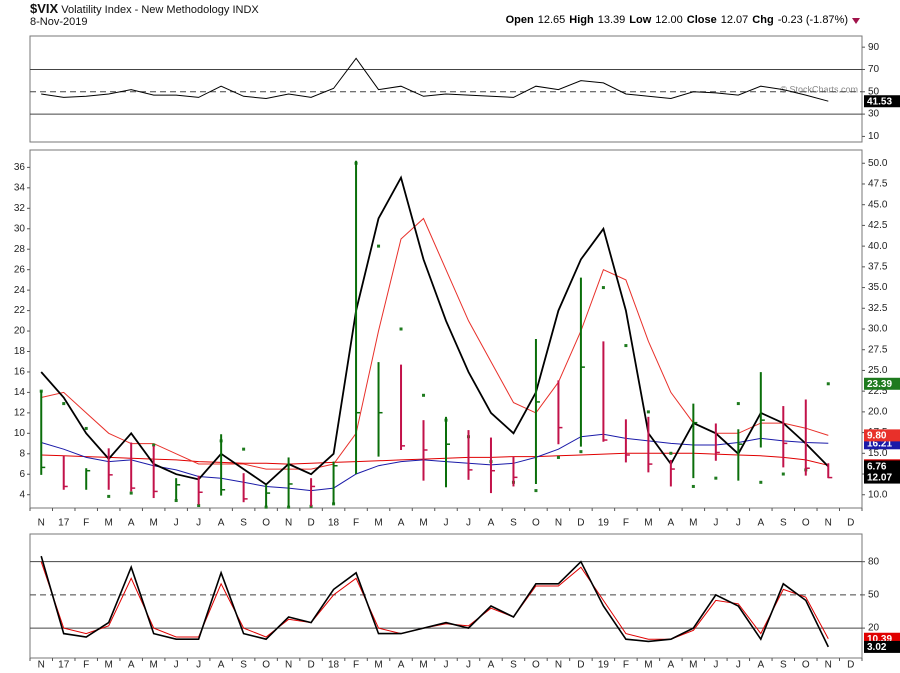 Image resolution: width=900 pixels, height=673 pixels. What do you see at coordinates (435, 601) in the screenshot?
I see `line-series` at bounding box center [435, 601].